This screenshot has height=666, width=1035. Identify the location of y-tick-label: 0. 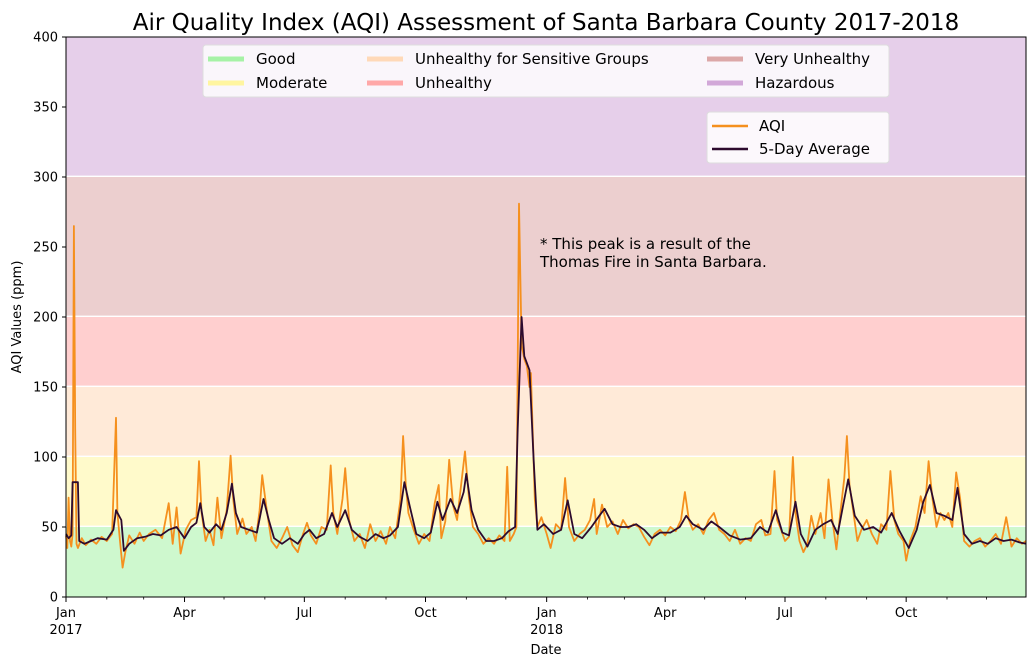
(54, 598).